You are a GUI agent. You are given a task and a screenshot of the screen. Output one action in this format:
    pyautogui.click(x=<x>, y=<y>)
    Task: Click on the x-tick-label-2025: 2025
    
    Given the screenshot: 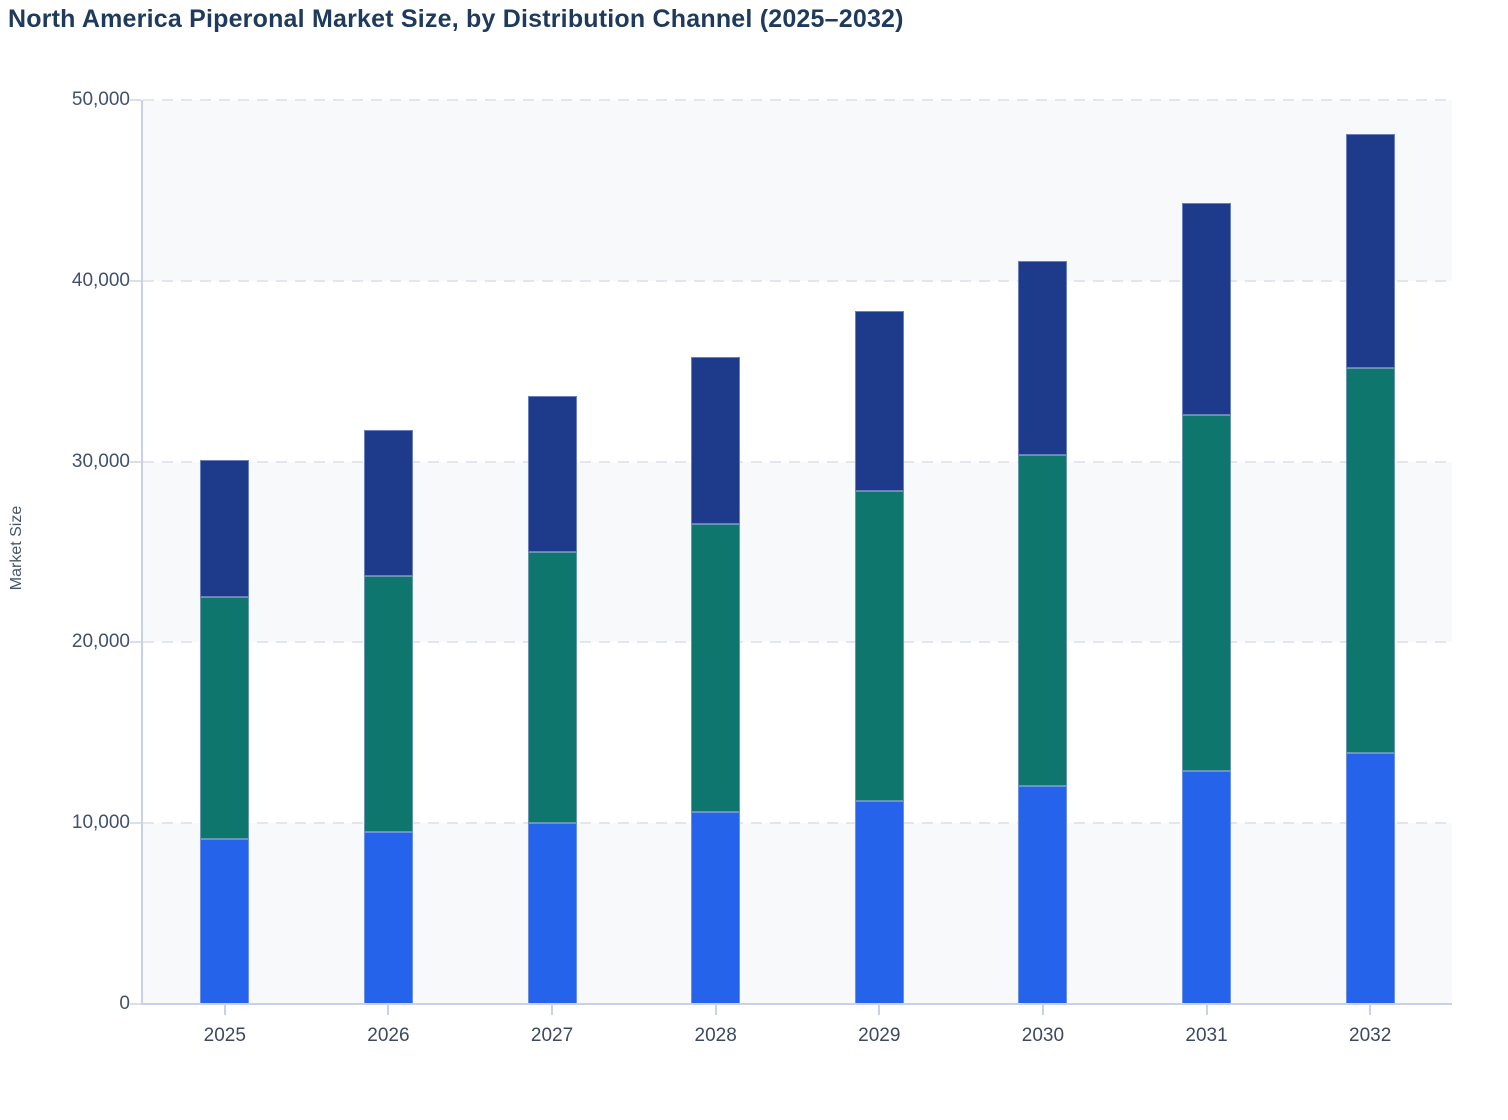 What is the action you would take?
    pyautogui.click(x=224, y=1035)
    